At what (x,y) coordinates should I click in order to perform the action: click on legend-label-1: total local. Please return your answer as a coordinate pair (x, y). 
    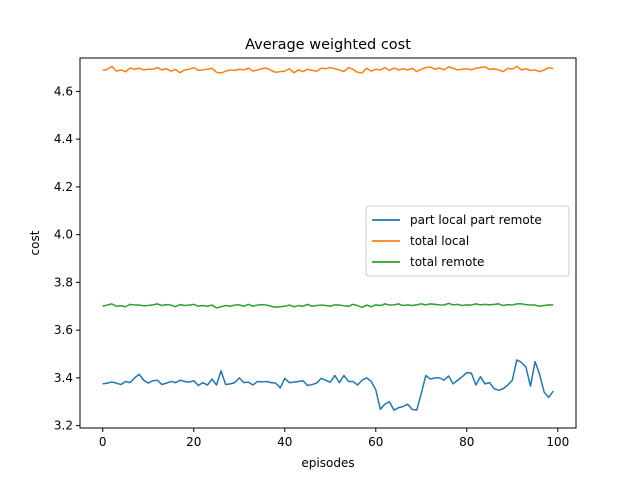
    Looking at the image, I should click on (439, 241).